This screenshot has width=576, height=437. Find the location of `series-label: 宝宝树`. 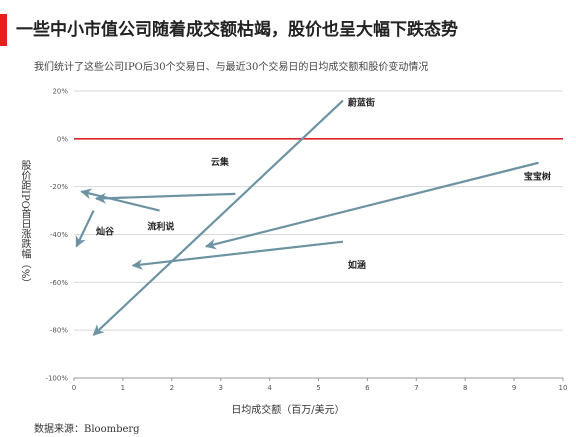

series-label: 宝宝树 is located at coordinates (537, 176).